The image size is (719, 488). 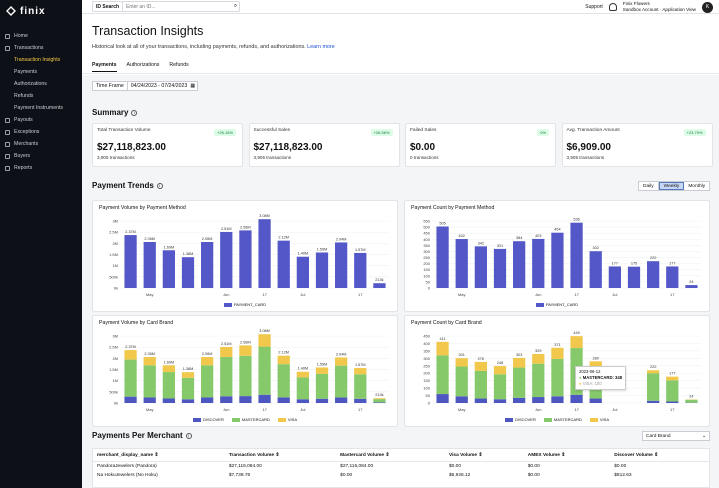 I want to click on time-frame-value: 04/24/2023 - 07/24/2023, so click(x=159, y=86).